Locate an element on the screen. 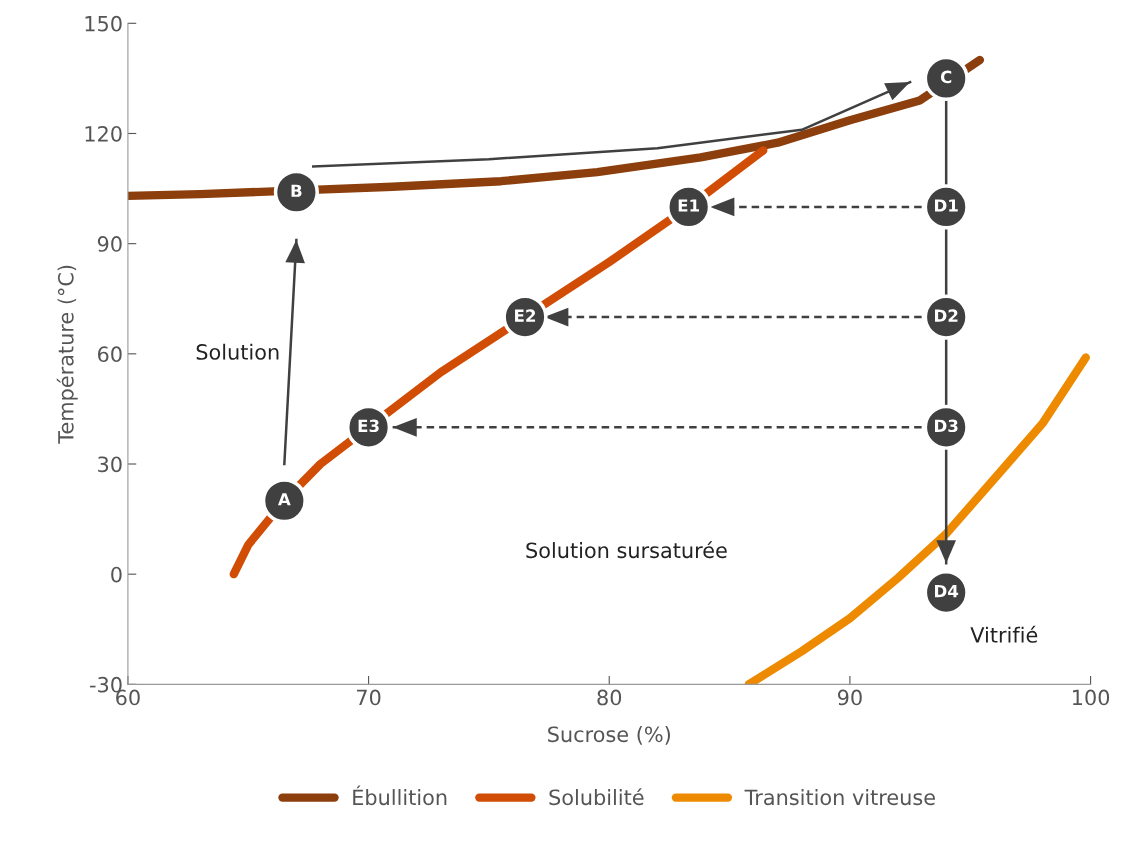  data-label: D3 is located at coordinates (946, 426).